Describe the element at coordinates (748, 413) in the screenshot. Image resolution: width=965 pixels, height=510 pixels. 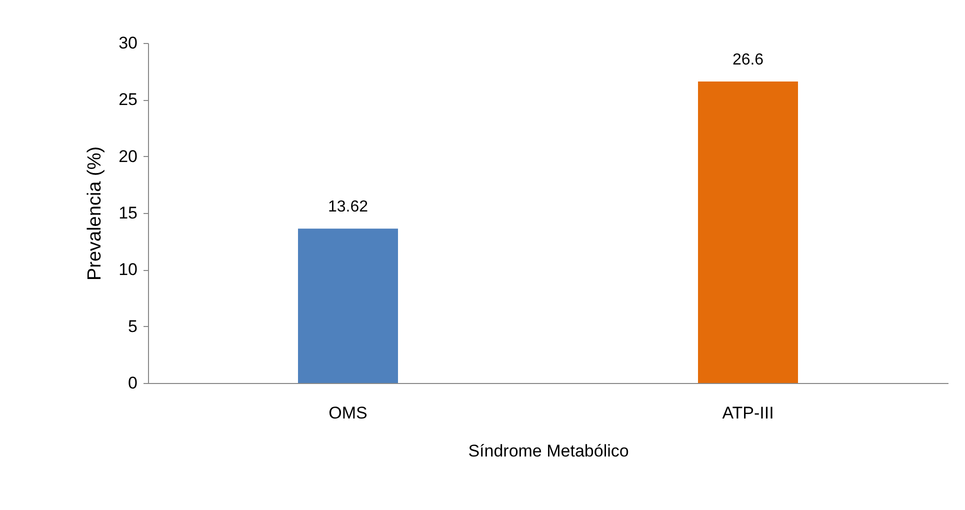
I see `x-tick-label: ATP-III` at that location.